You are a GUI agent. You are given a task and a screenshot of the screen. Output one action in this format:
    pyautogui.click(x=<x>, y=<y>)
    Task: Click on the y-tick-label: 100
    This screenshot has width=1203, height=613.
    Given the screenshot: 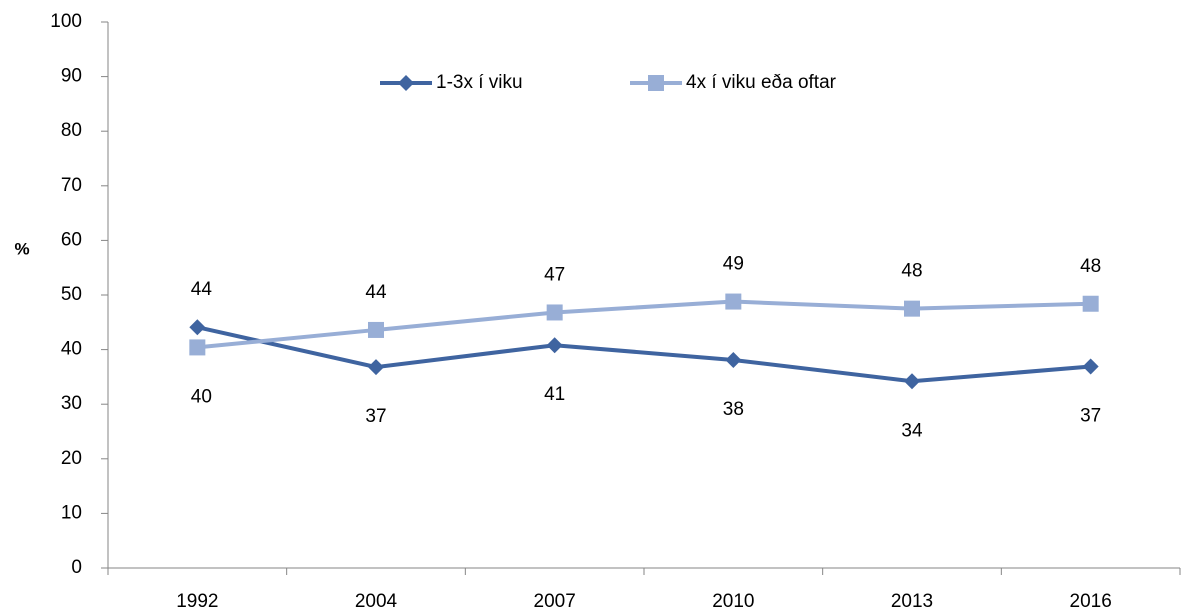 What is the action you would take?
    pyautogui.click(x=66, y=21)
    